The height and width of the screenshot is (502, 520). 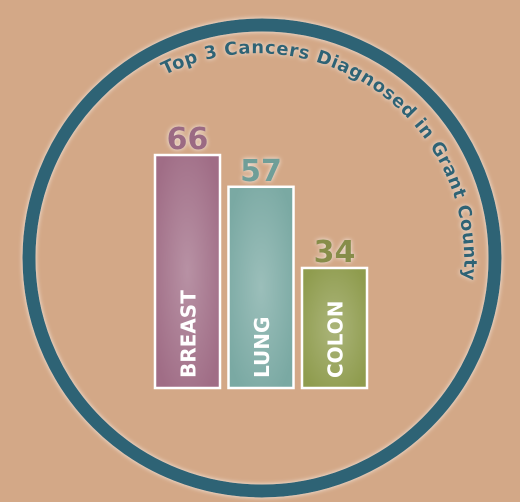 I want to click on value-label: 66, so click(x=188, y=139).